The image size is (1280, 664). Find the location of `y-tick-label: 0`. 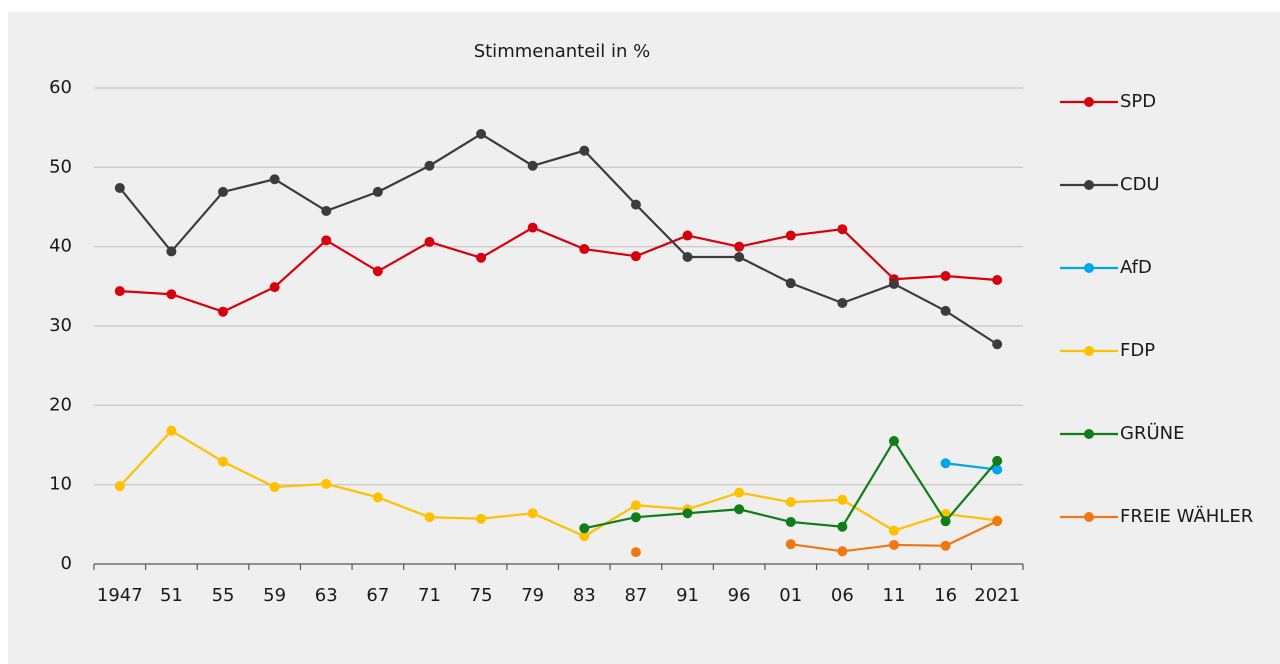

y-tick-label: 0 is located at coordinates (66, 563).